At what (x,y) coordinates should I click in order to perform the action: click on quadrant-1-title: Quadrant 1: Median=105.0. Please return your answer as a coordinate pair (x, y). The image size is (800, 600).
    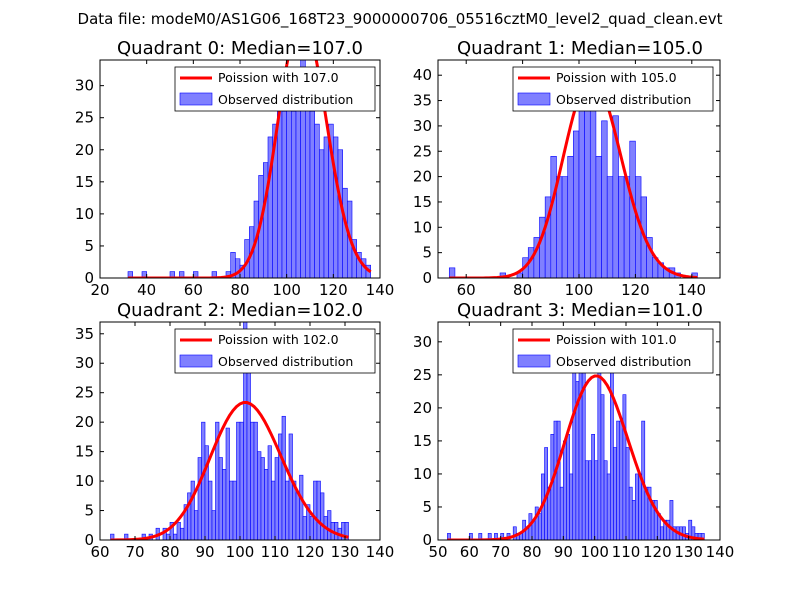
    Looking at the image, I should click on (580, 48).